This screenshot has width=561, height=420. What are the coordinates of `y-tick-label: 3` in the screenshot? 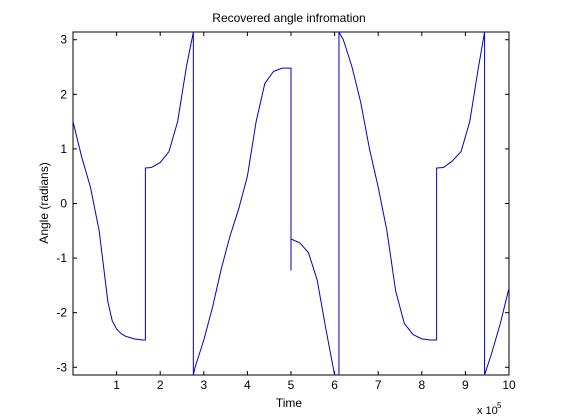 It's located at (63, 40).